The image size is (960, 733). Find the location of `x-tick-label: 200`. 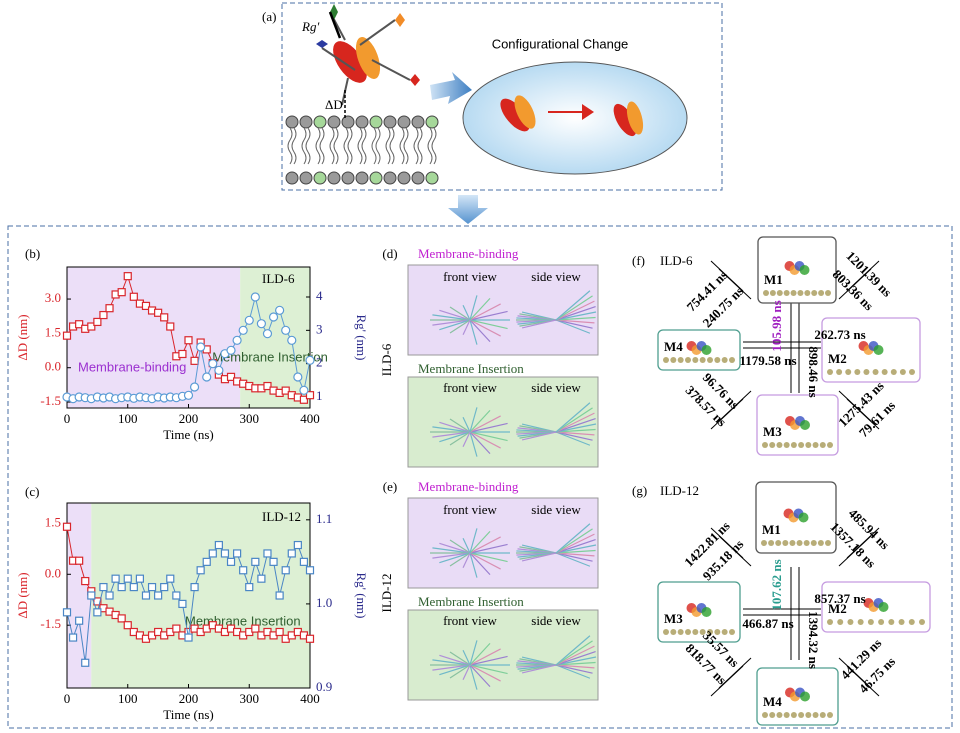

x-tick-label: 200 is located at coordinates (189, 418).